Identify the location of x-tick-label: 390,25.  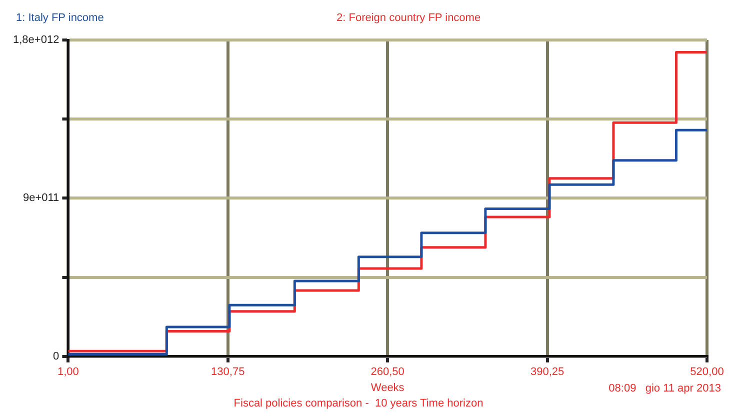
(547, 372).